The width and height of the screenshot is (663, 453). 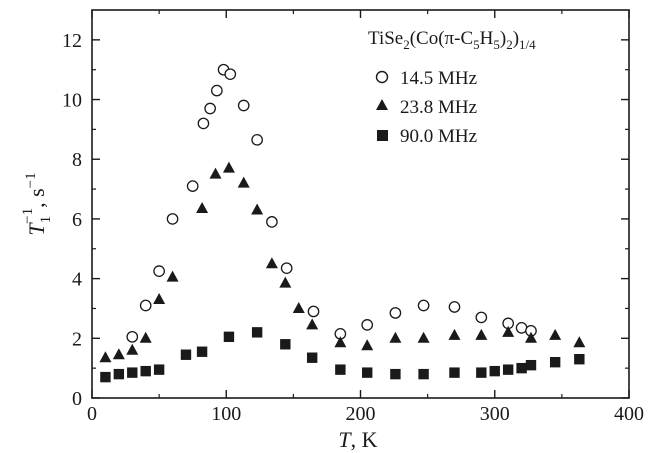 I want to click on legend-title-part: TiSe, so click(x=385, y=38).